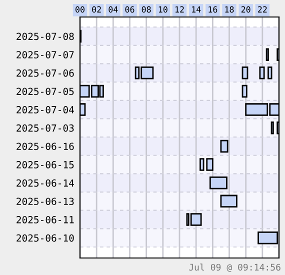 The image size is (285, 275). I want to click on x-tick-label: 04, so click(113, 9).